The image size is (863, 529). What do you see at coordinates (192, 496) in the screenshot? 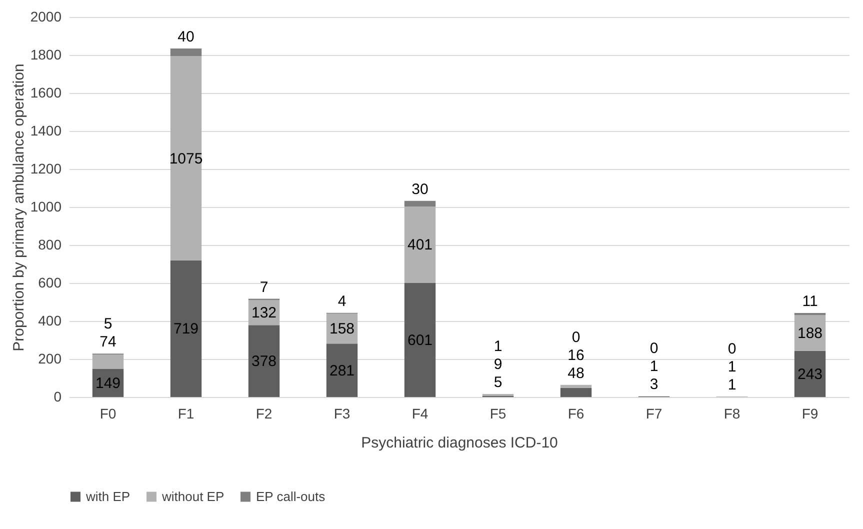
I see `legend-label: without EP` at bounding box center [192, 496].